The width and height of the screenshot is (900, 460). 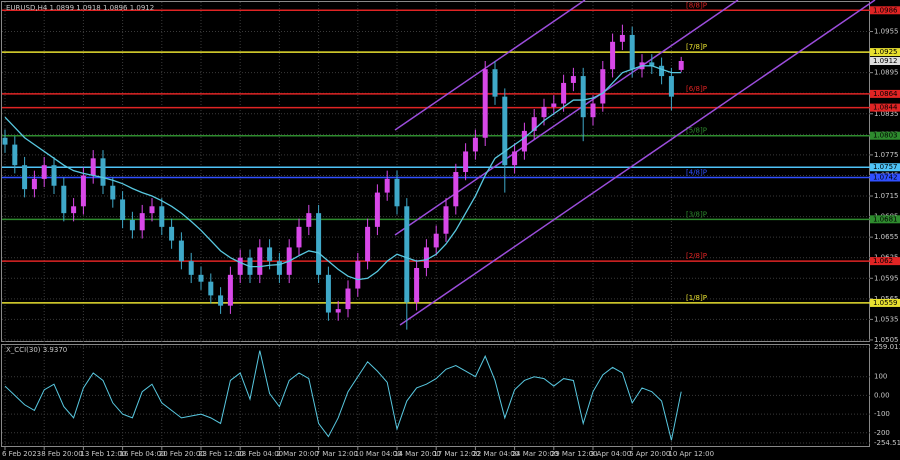 What do you see at coordinates (490, 65) in the screenshot?
I see `channel-upper` at bounding box center [490, 65].